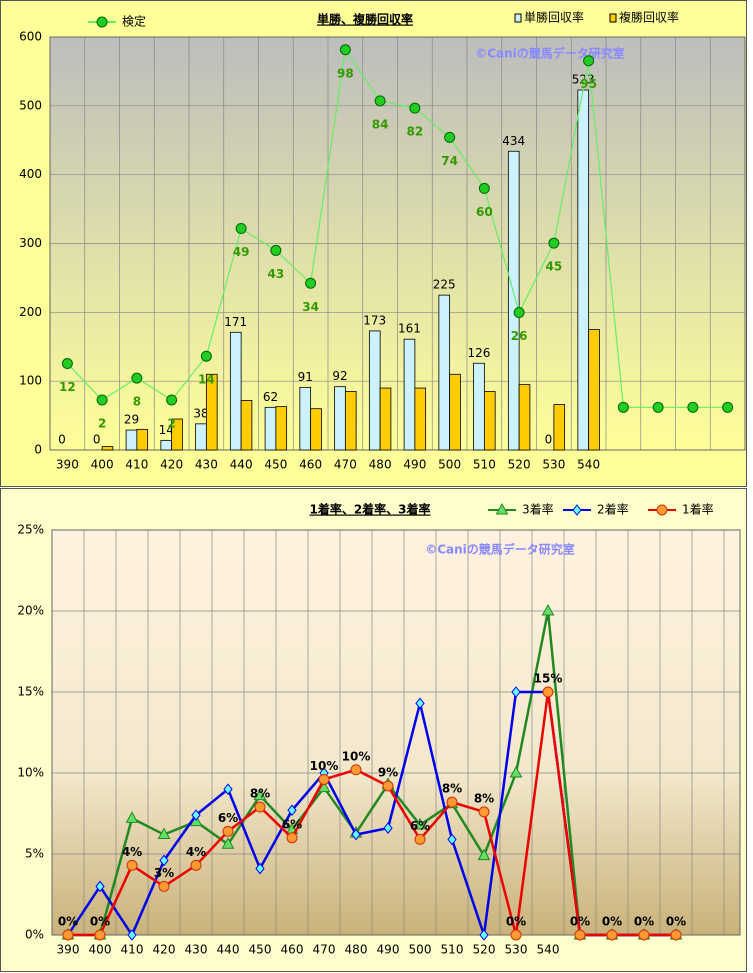 This screenshot has width=753, height=973. Describe the element at coordinates (513, 141) in the screenshot. I see `data-label: 434` at that location.